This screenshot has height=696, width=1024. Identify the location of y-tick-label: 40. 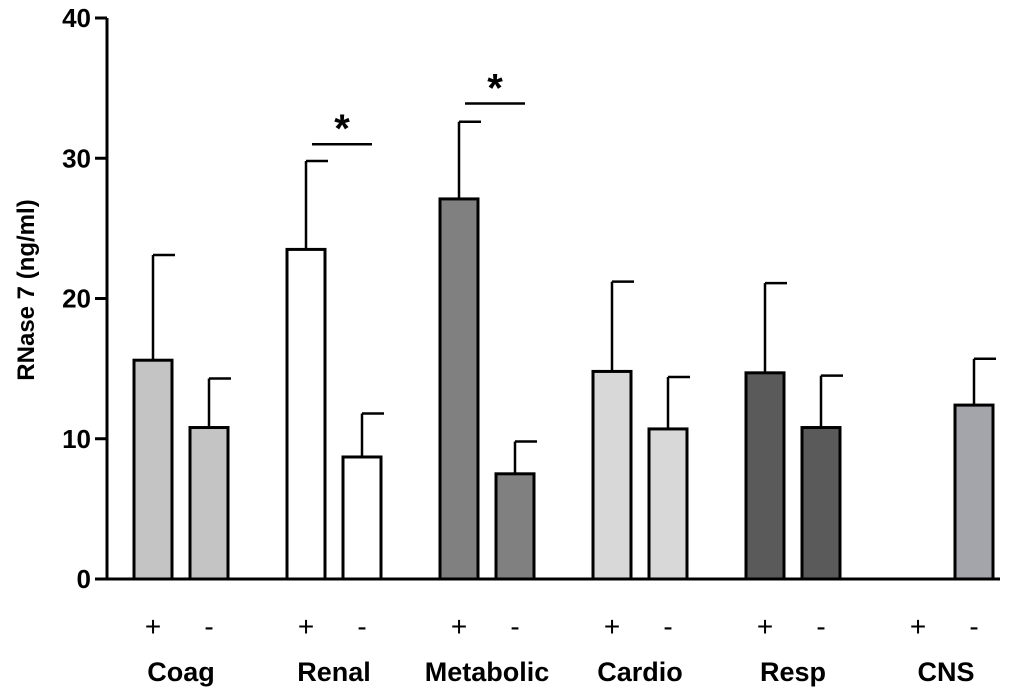
(76, 18).